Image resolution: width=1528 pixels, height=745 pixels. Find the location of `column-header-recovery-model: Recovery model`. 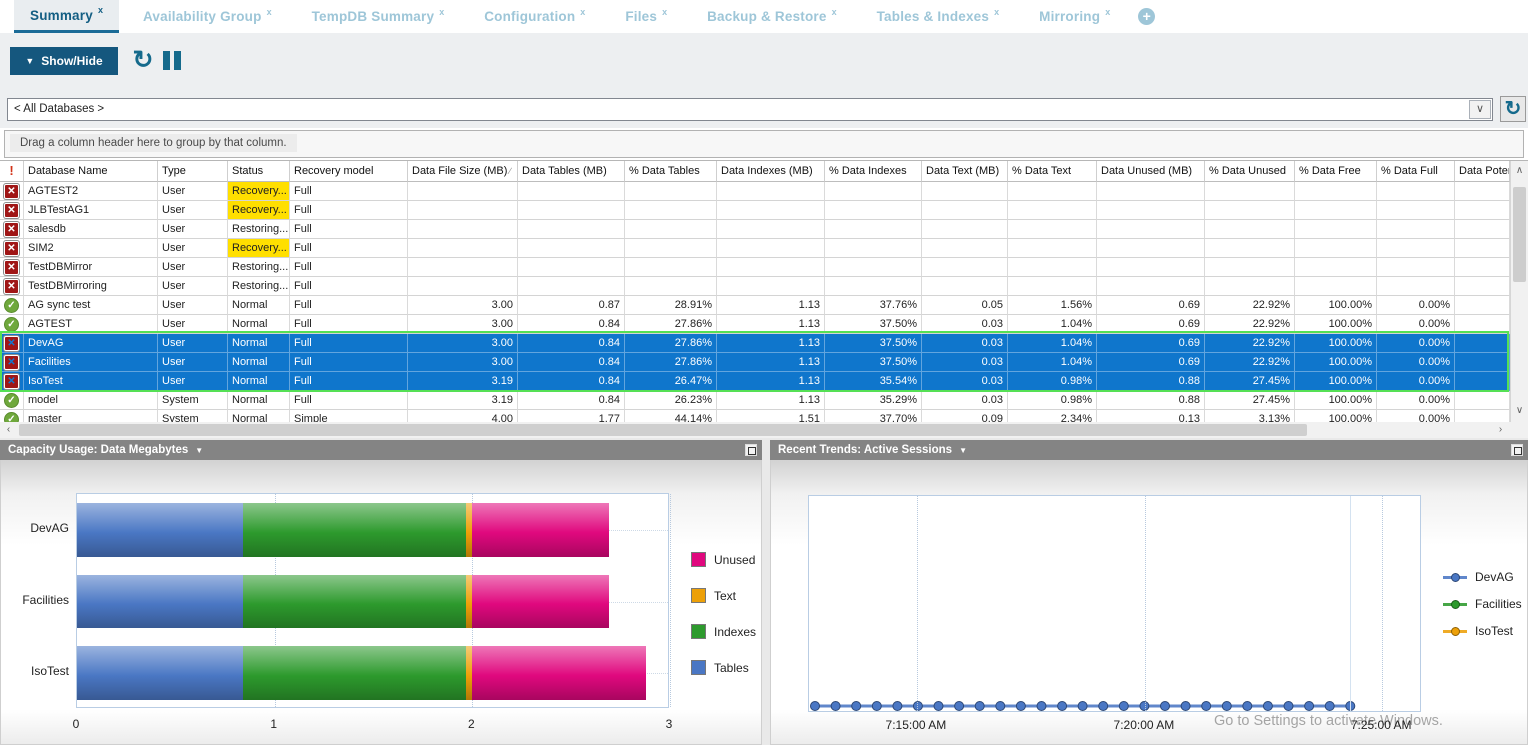

column-header-recovery-model: Recovery model is located at coordinates (349, 171).